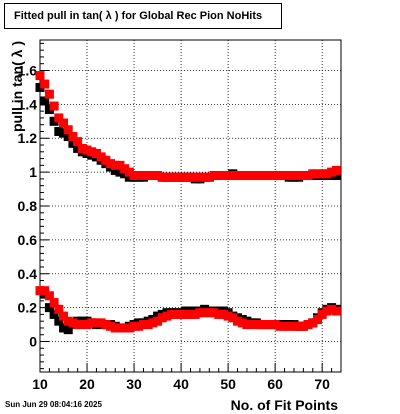  I want to click on y-tick-labels: 0 0.2 0.4 0.6 0.8 1 1.2 1.4 1.6, so click(28, 205).